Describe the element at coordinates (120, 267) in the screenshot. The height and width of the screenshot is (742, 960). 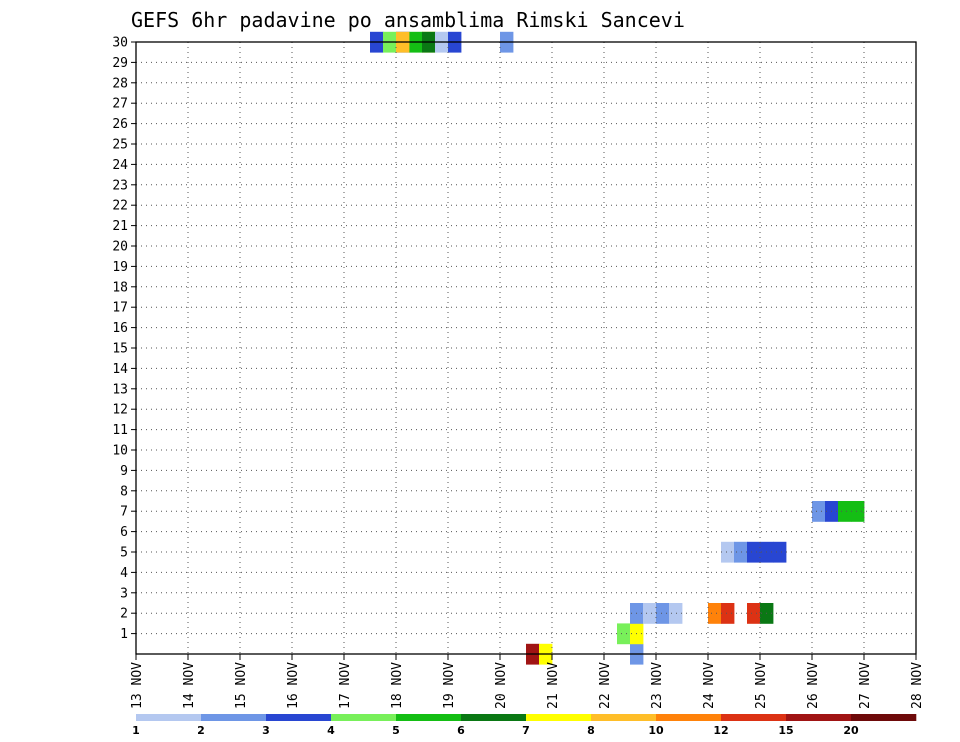
I see `y-tick-label: 19` at that location.